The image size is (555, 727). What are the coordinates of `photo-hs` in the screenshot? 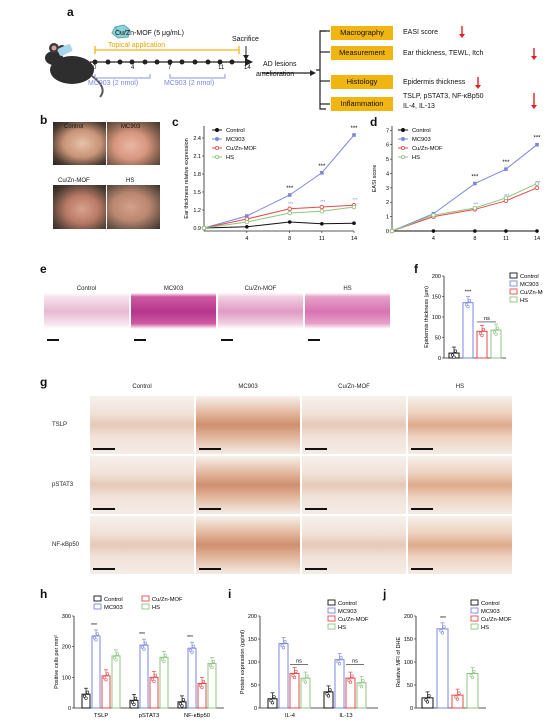 It's located at (133, 207).